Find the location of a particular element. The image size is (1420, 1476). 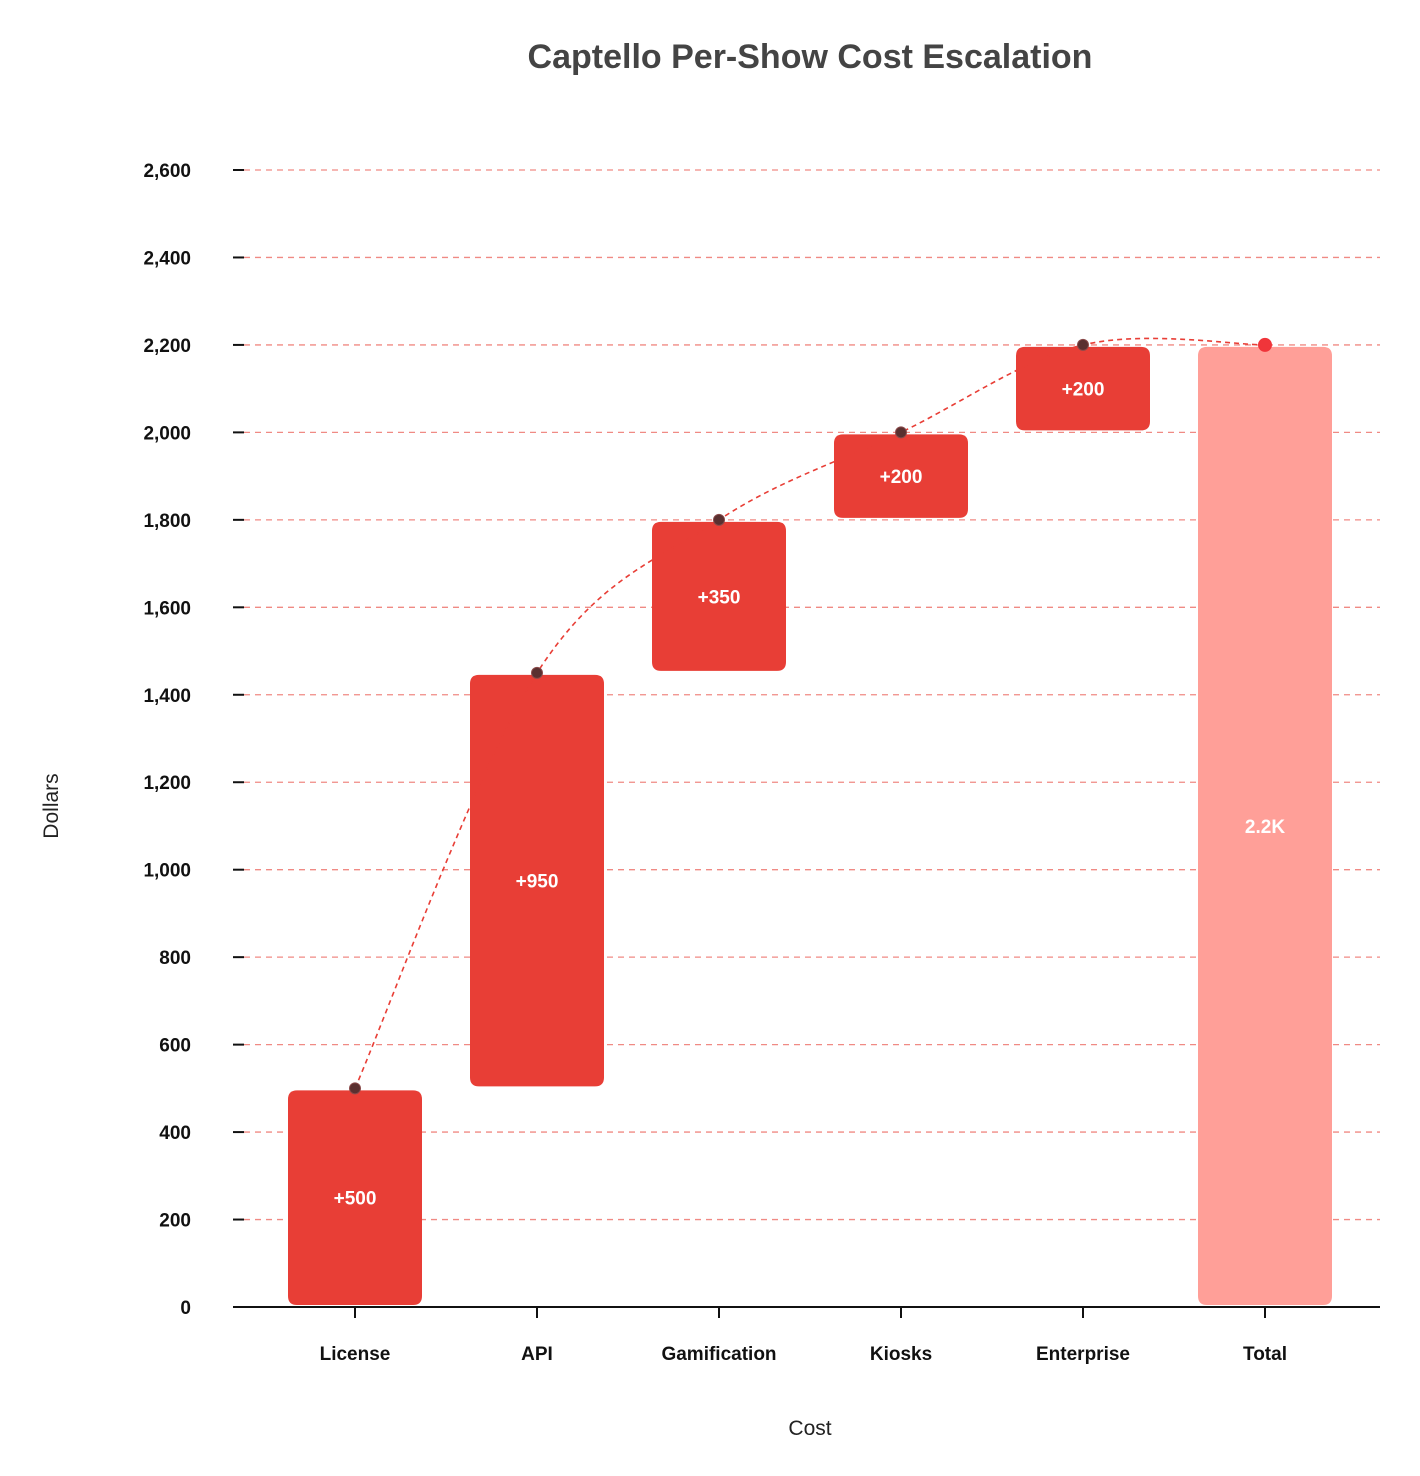

x-axis-title: Cost is located at coordinates (809, 1428).